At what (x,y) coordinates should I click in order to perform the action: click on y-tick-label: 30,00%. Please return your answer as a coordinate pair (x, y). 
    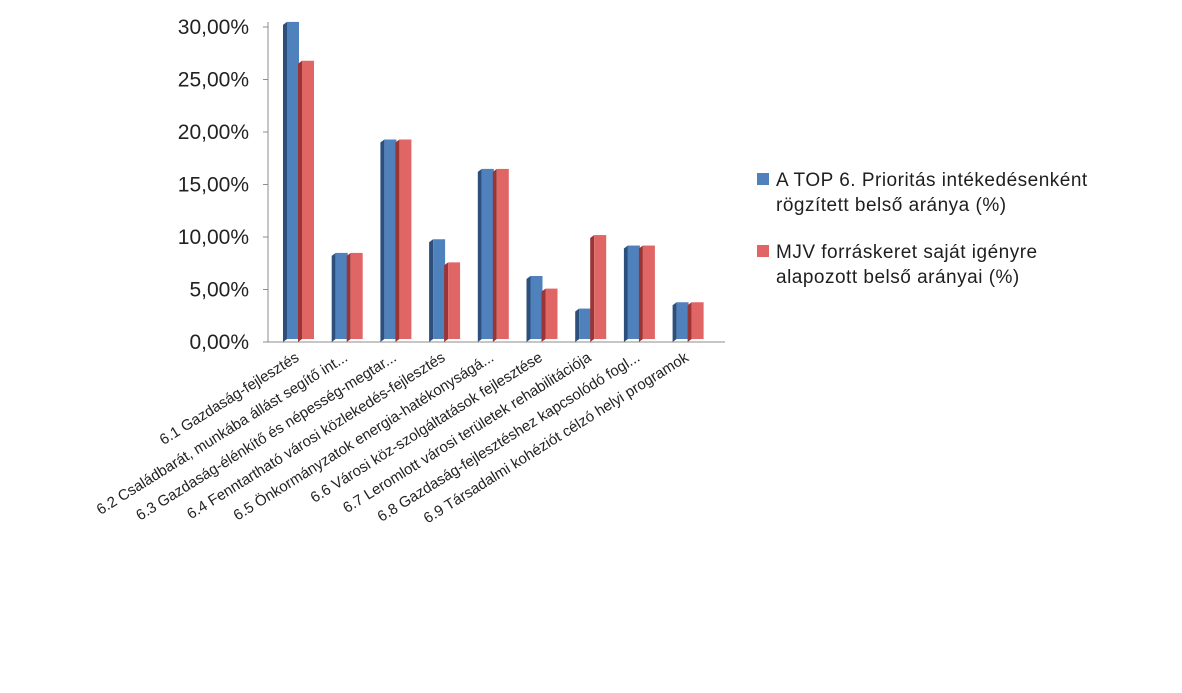
    Looking at the image, I should click on (213, 27).